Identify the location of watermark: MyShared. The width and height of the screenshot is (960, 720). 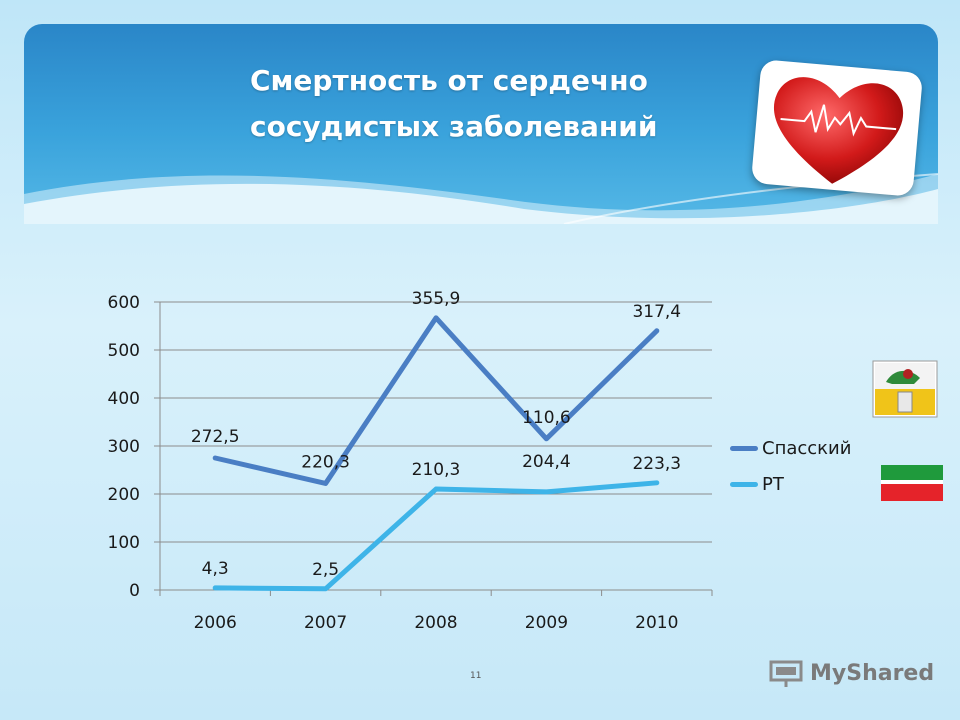
(851, 673).